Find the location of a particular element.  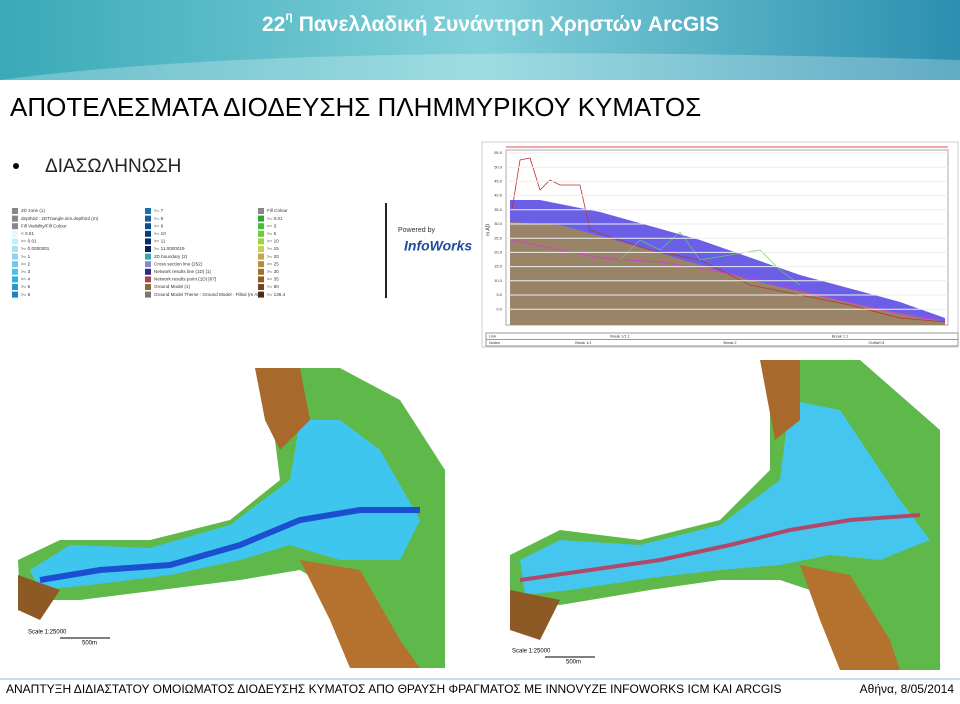

legend-label: < 0.01 is located at coordinates (27, 233).